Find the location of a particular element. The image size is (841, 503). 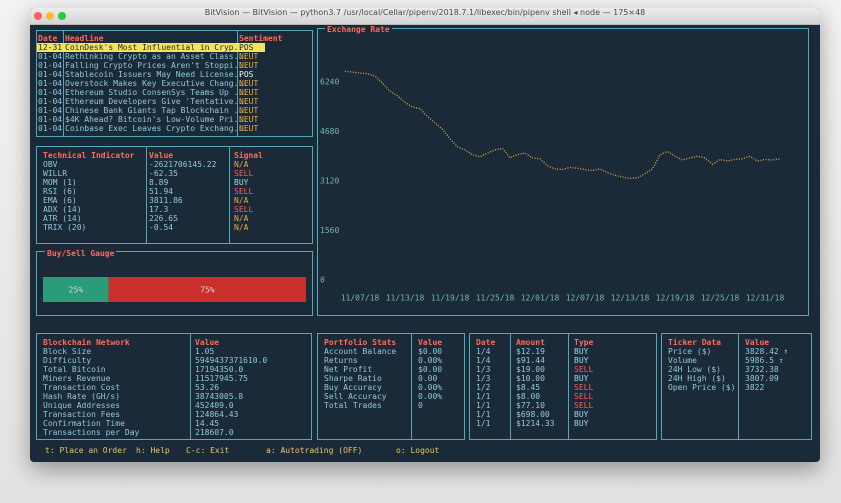

x-tick-label: 11/13/18 is located at coordinates (405, 298).